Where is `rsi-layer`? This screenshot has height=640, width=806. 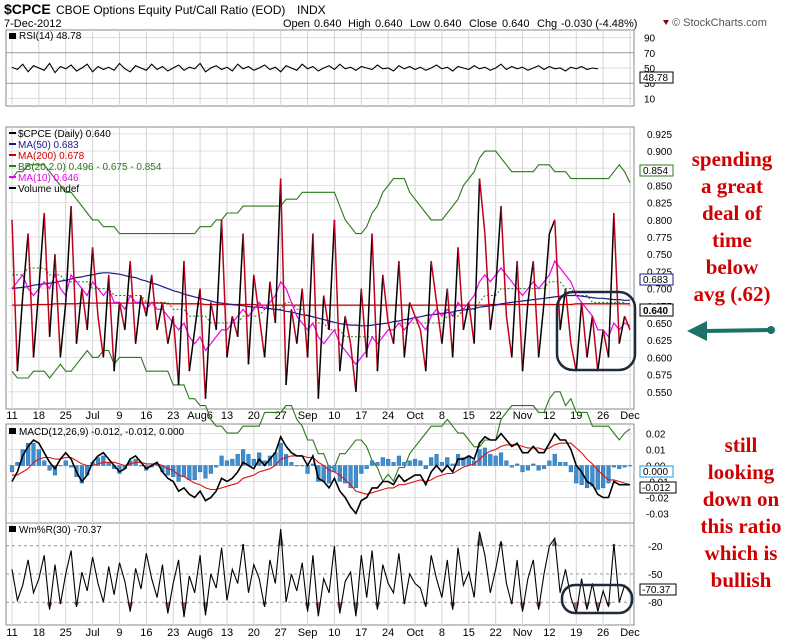 rsi-layer is located at coordinates (304, 68).